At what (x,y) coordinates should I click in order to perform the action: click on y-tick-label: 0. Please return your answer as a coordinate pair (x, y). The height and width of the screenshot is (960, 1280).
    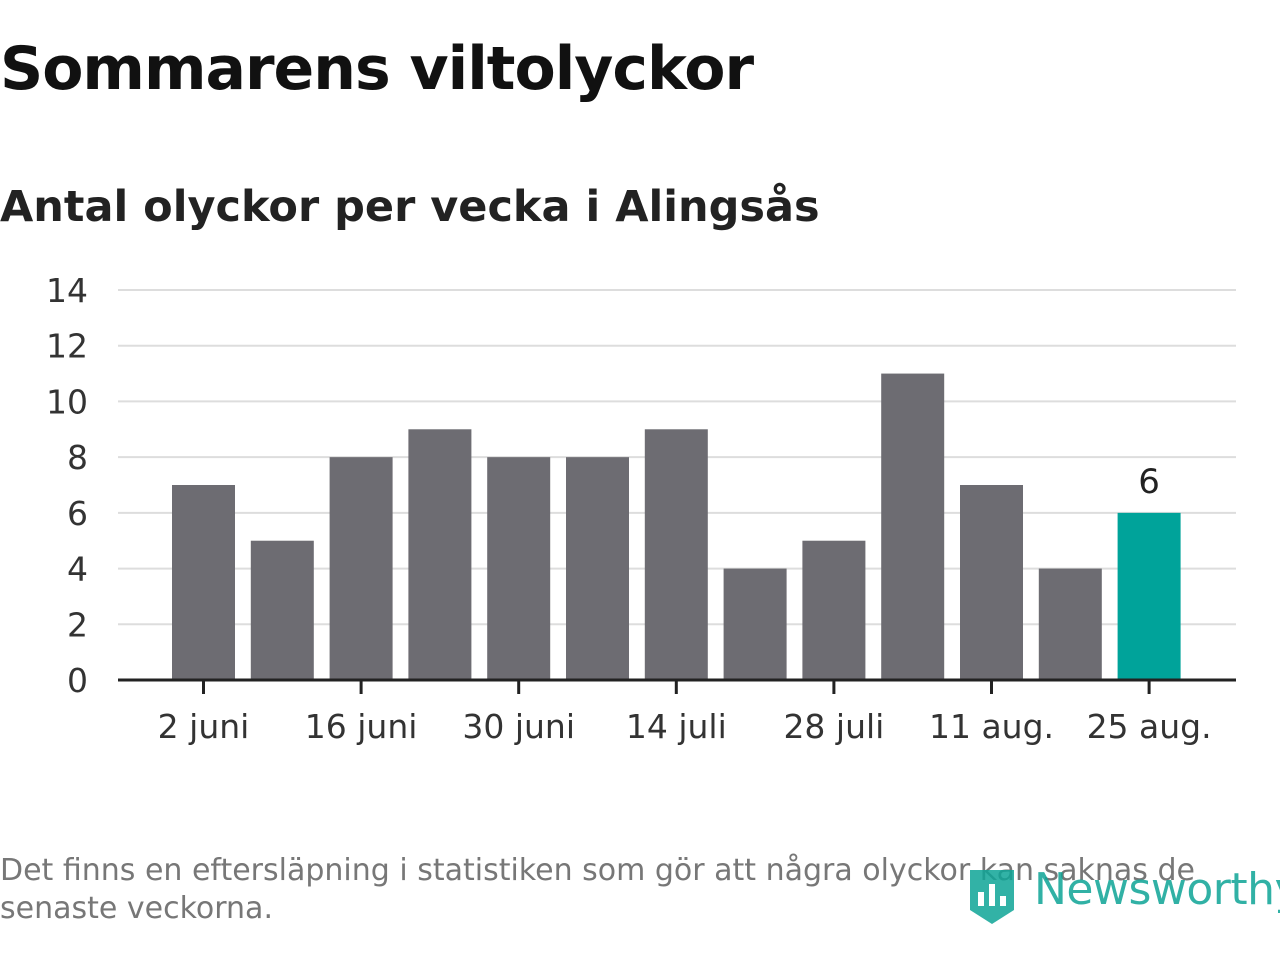
    Looking at the image, I should click on (77, 680).